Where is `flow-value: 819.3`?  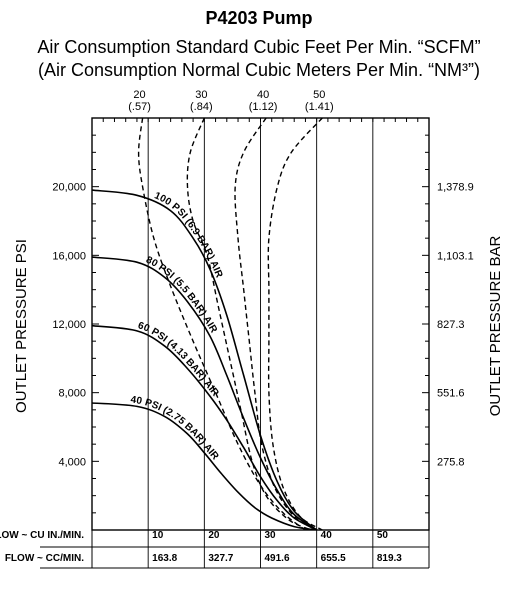 flow-value: 819.3 is located at coordinates (389, 558).